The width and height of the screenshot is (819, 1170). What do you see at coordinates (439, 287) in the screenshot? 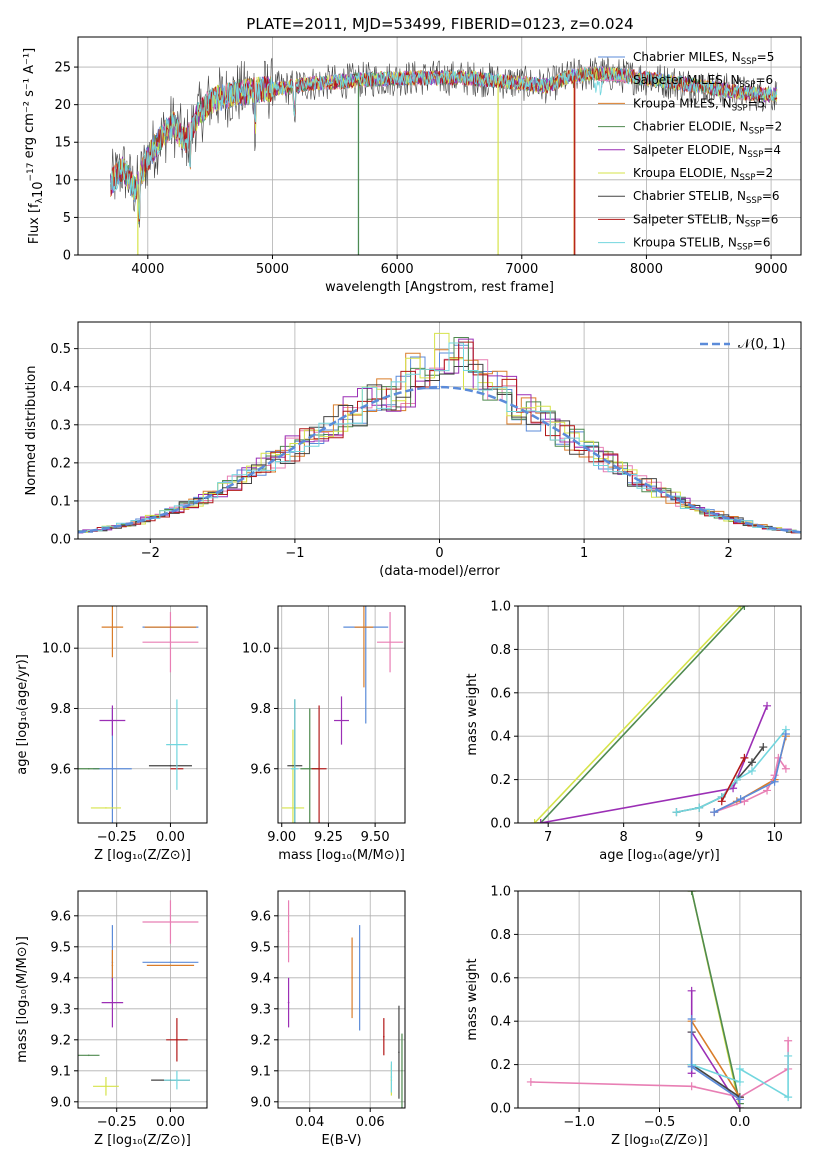
I see `x-axis-label: wavelength [Angstrom, rest frame]` at bounding box center [439, 287].